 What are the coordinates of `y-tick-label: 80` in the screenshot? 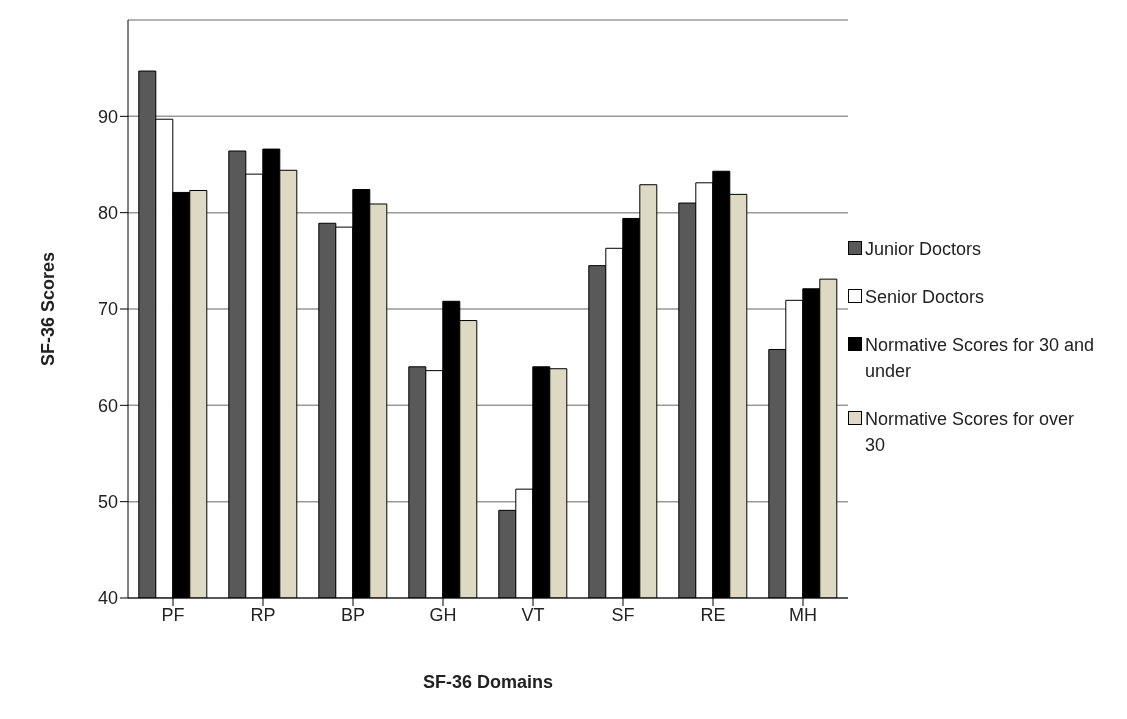 It's located at (107, 213).